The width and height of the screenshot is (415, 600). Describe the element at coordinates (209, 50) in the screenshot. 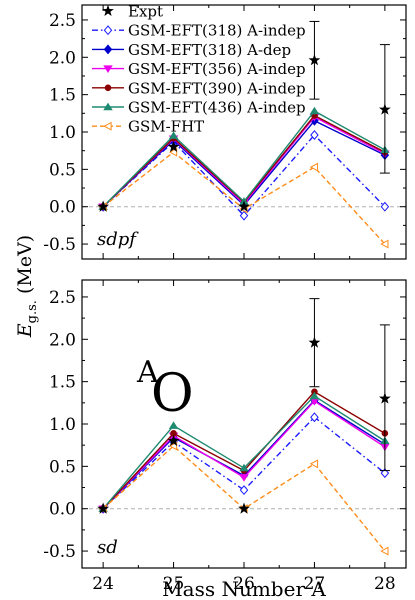

I see `legend-label: GSM-EFT(318) A-dep` at that location.